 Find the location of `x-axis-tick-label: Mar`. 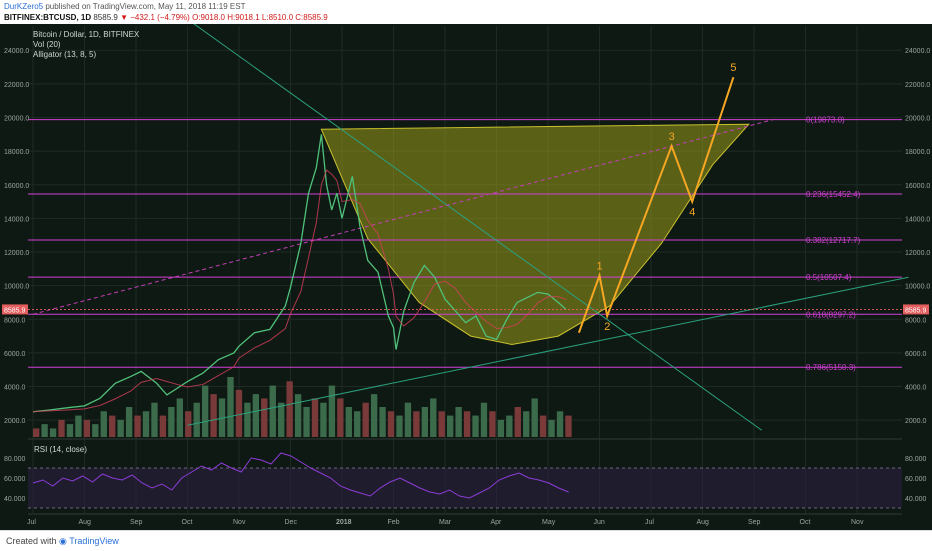

x-axis-tick-label: Mar is located at coordinates (445, 522).